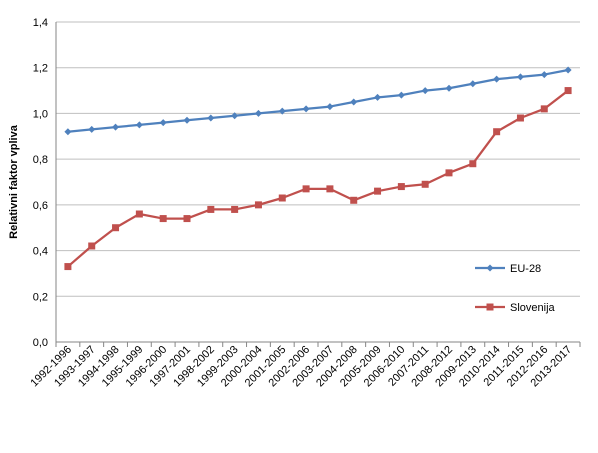 The height and width of the screenshot is (453, 598). Describe the element at coordinates (40, 114) in the screenshot. I see `y-tick-label: 1,0` at that location.